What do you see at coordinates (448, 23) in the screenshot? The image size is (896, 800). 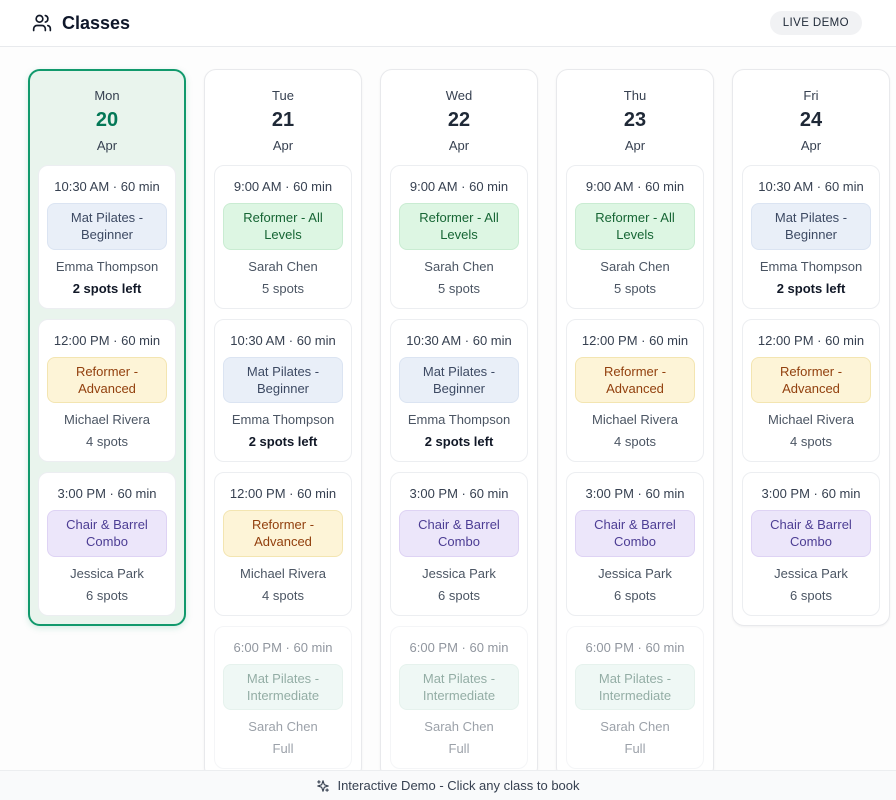 I see `app-header: Classes LIVE DEMO` at bounding box center [448, 23].